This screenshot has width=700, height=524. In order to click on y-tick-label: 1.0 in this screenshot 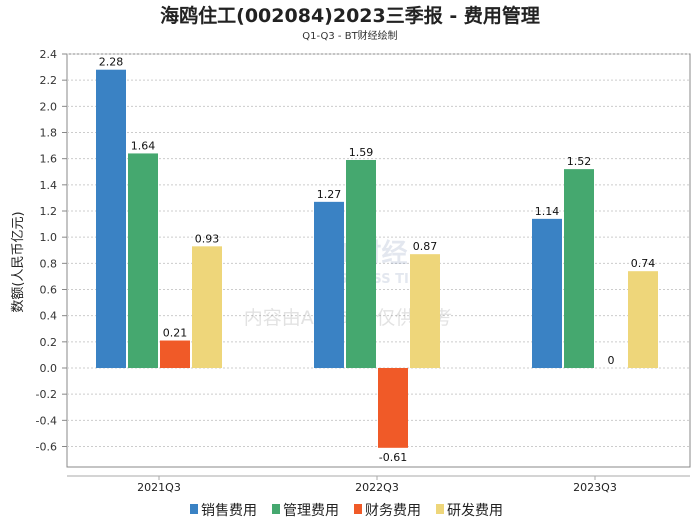, I will do `click(49, 237)`.